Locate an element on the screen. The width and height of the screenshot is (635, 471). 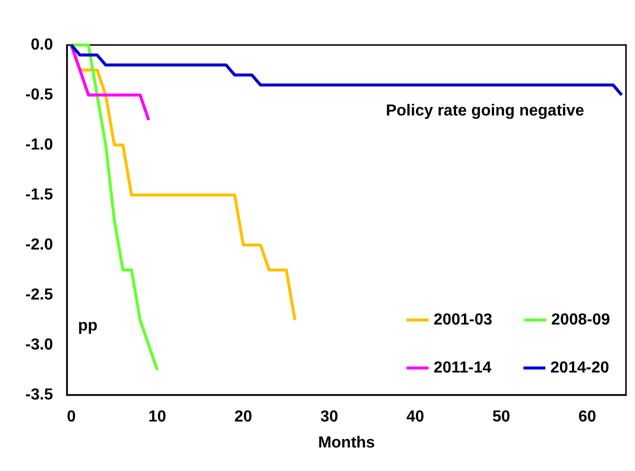
annotation: Policy rate going negative is located at coordinates (485, 111).